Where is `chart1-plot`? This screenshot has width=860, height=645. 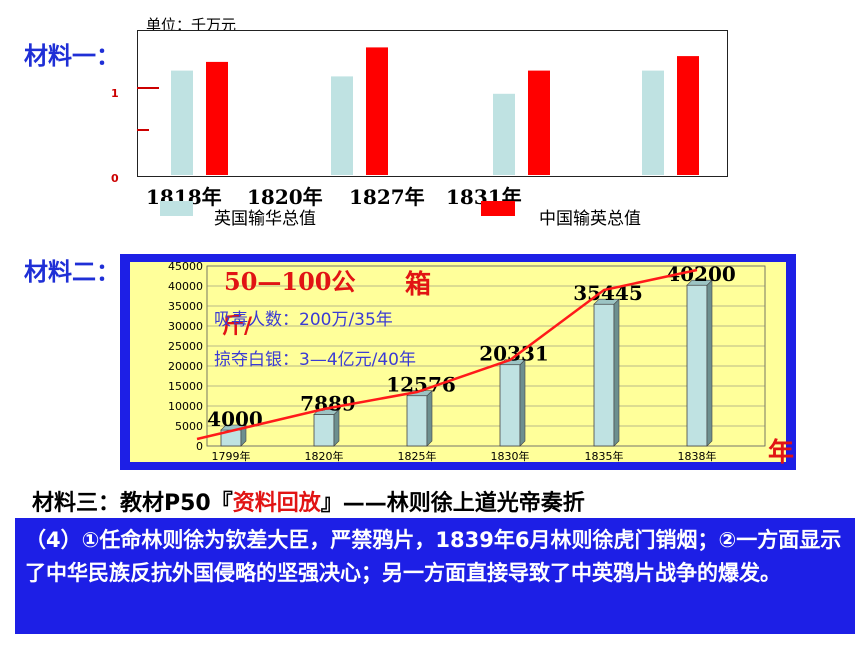 chart1-plot is located at coordinates (435, 111).